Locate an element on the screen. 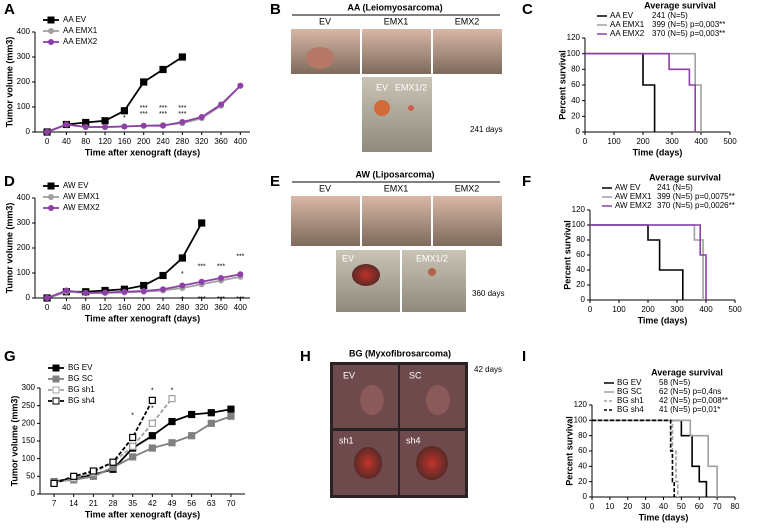 Image resolution: width=758 pixels, height=532 pixels. legend-label: BG sh1 is located at coordinates (81, 389).